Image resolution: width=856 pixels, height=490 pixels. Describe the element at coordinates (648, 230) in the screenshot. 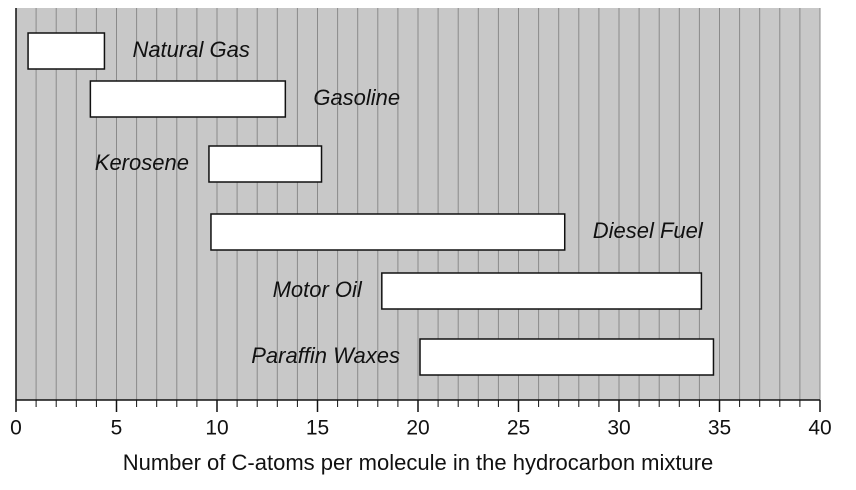

I see `bar-label: Diesel Fuel` at that location.